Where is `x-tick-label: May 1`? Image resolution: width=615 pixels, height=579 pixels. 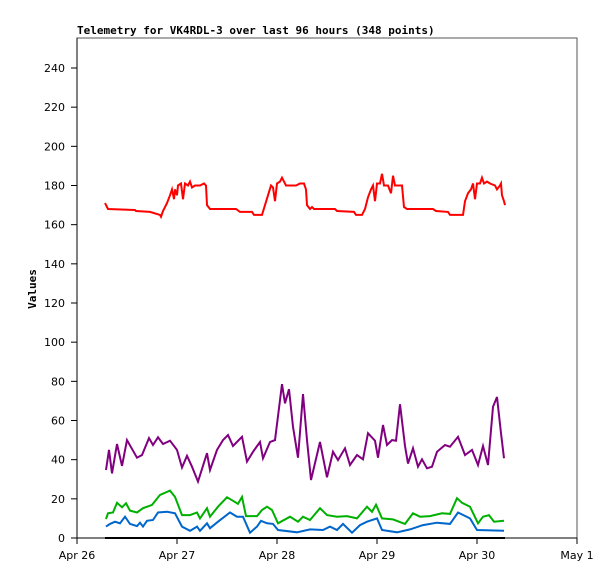
x-tick-label: May 1 is located at coordinates (576, 555).